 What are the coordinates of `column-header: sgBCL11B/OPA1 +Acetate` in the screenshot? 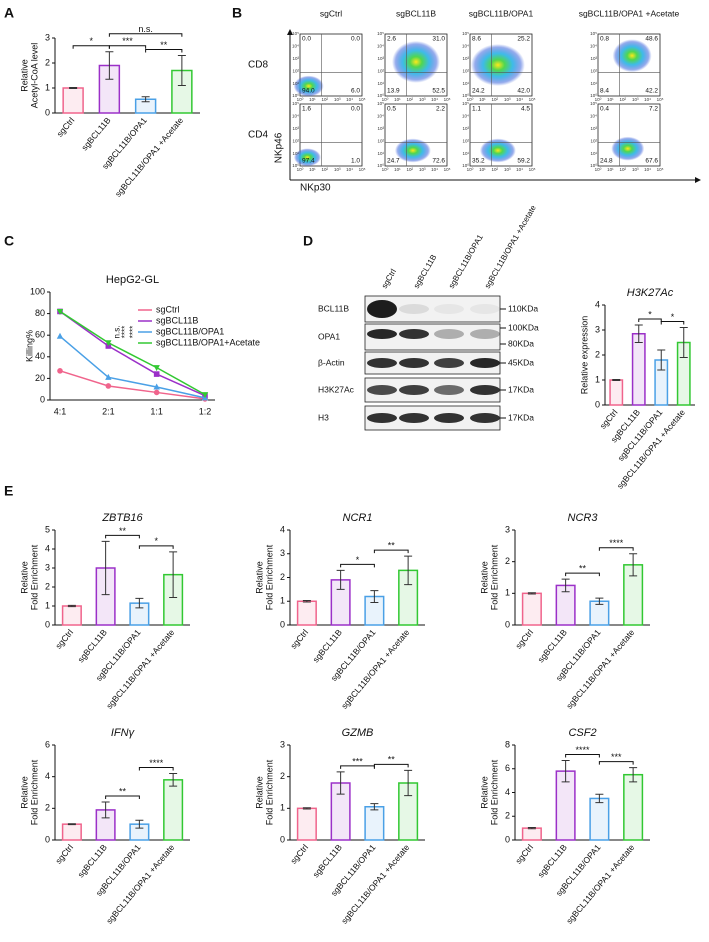 It's located at (629, 13).